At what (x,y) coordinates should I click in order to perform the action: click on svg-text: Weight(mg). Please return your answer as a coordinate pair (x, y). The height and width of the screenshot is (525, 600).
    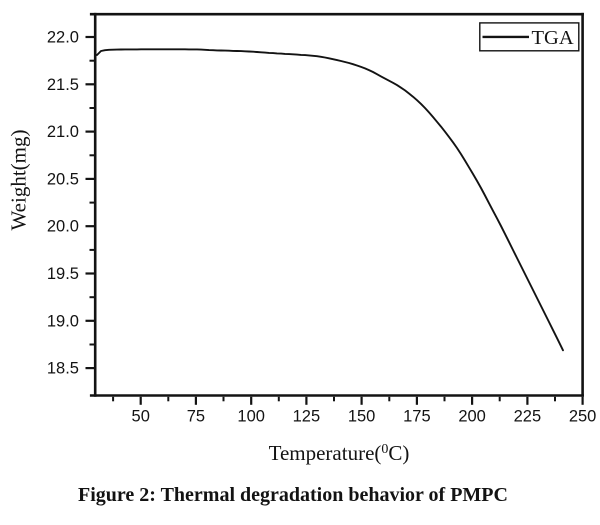
    Looking at the image, I should click on (19, 180).